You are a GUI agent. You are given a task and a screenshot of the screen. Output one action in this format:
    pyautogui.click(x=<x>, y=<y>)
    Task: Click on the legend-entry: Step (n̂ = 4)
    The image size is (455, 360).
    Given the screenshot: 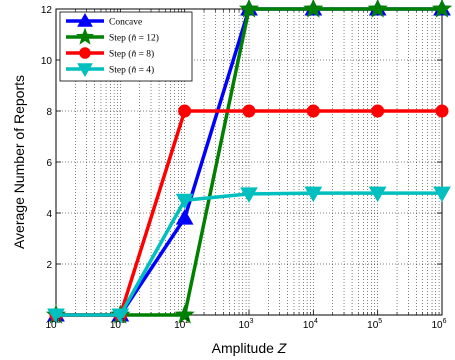 What is the action you would take?
    pyautogui.click(x=110, y=70)
    